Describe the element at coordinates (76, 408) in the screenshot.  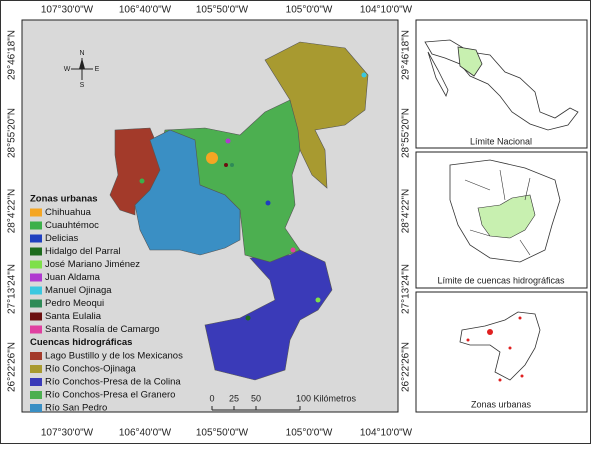
I see `legend-label: Río San Pedro` at that location.